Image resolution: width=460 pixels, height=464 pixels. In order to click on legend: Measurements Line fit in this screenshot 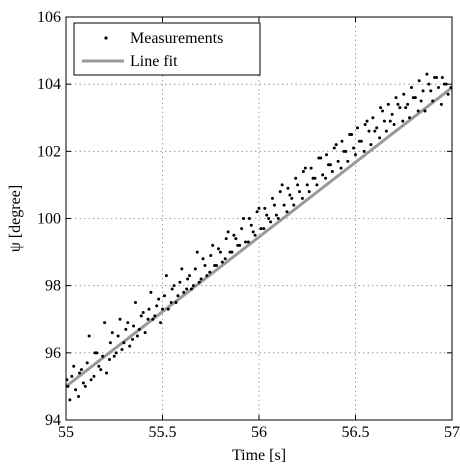, I will do `click(167, 49)`.